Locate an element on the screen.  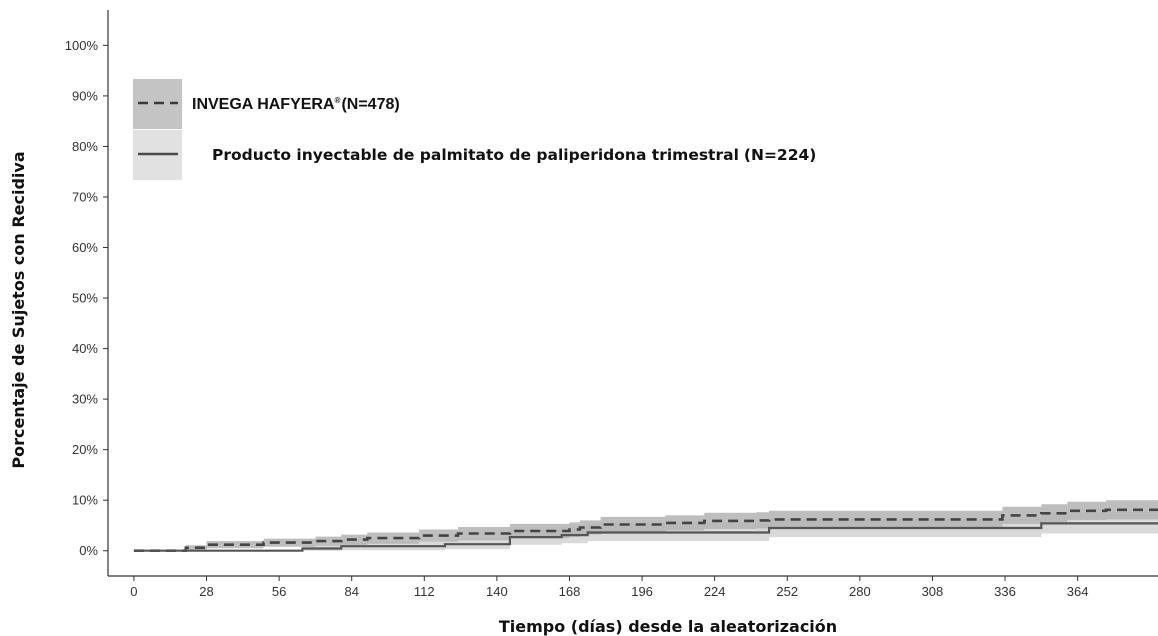
y-tick-label: 30% is located at coordinates (85, 399).